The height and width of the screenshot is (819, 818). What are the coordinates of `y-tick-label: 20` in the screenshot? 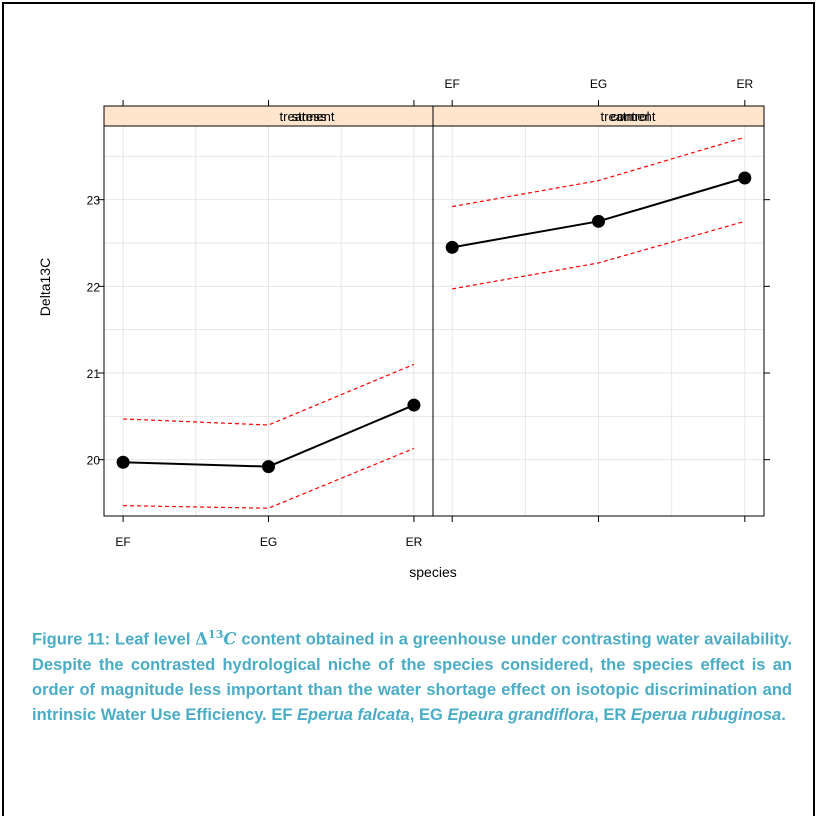 It's located at (94, 461).